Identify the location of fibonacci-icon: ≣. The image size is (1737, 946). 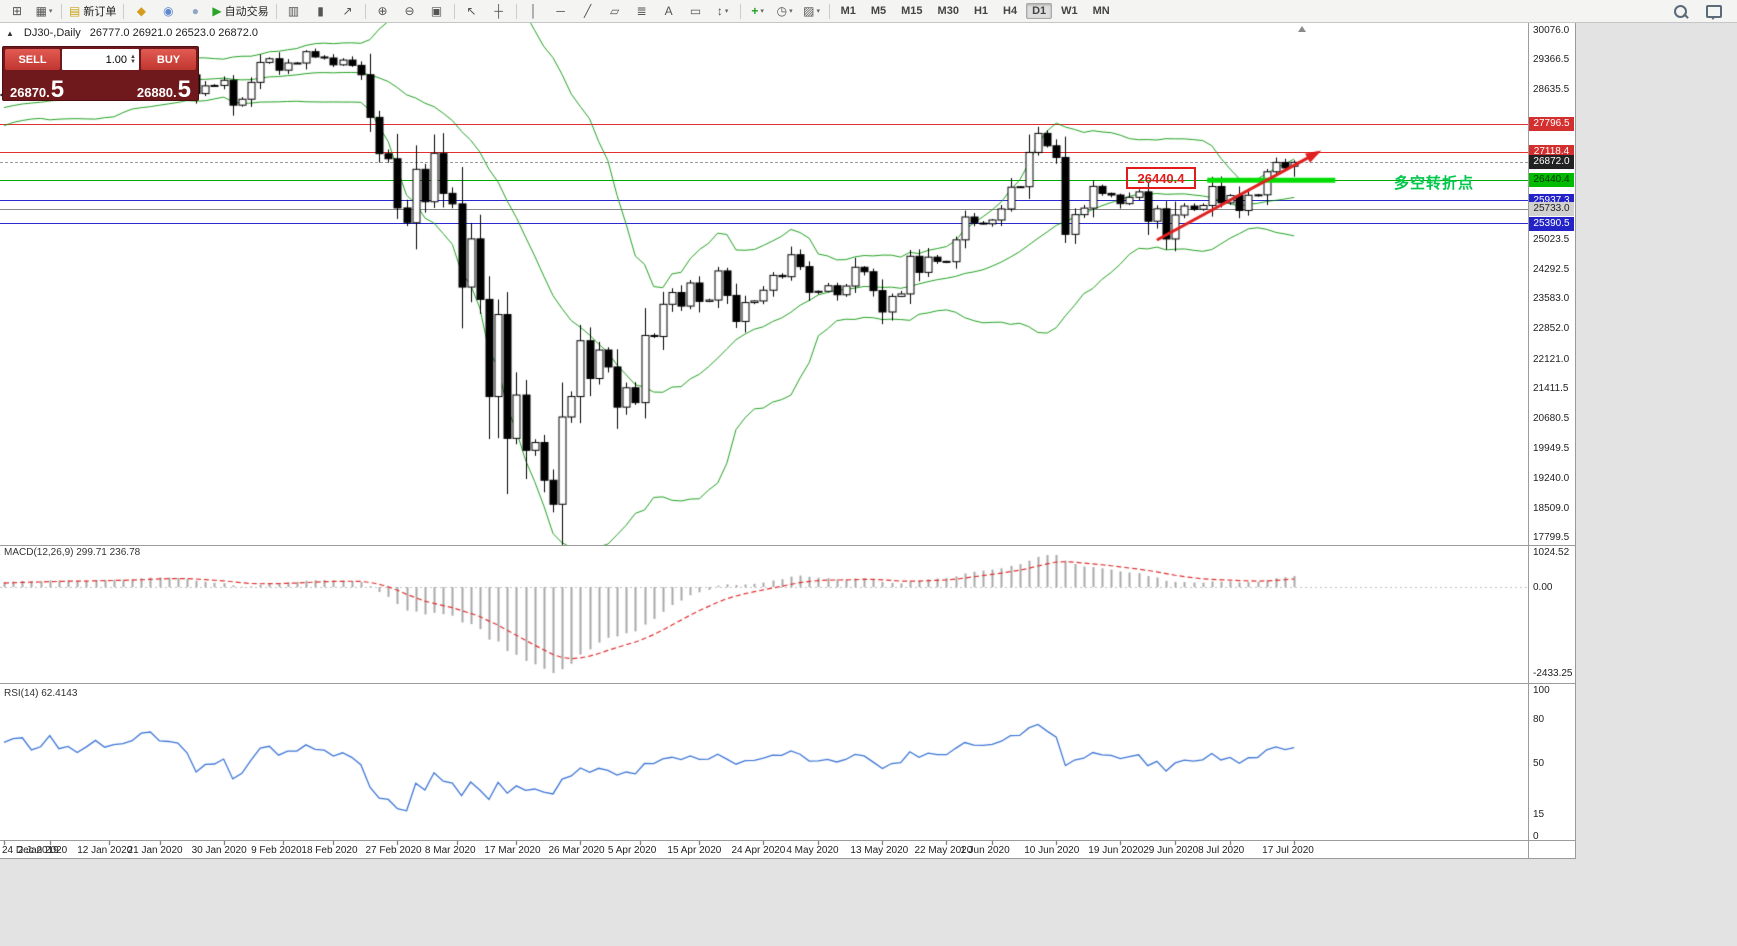
(641, 11).